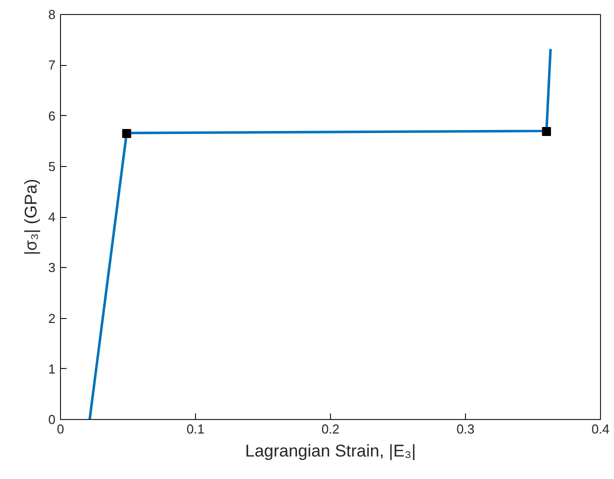  What do you see at coordinates (52, 65) in the screenshot?
I see `y-tick-label: 7` at bounding box center [52, 65].